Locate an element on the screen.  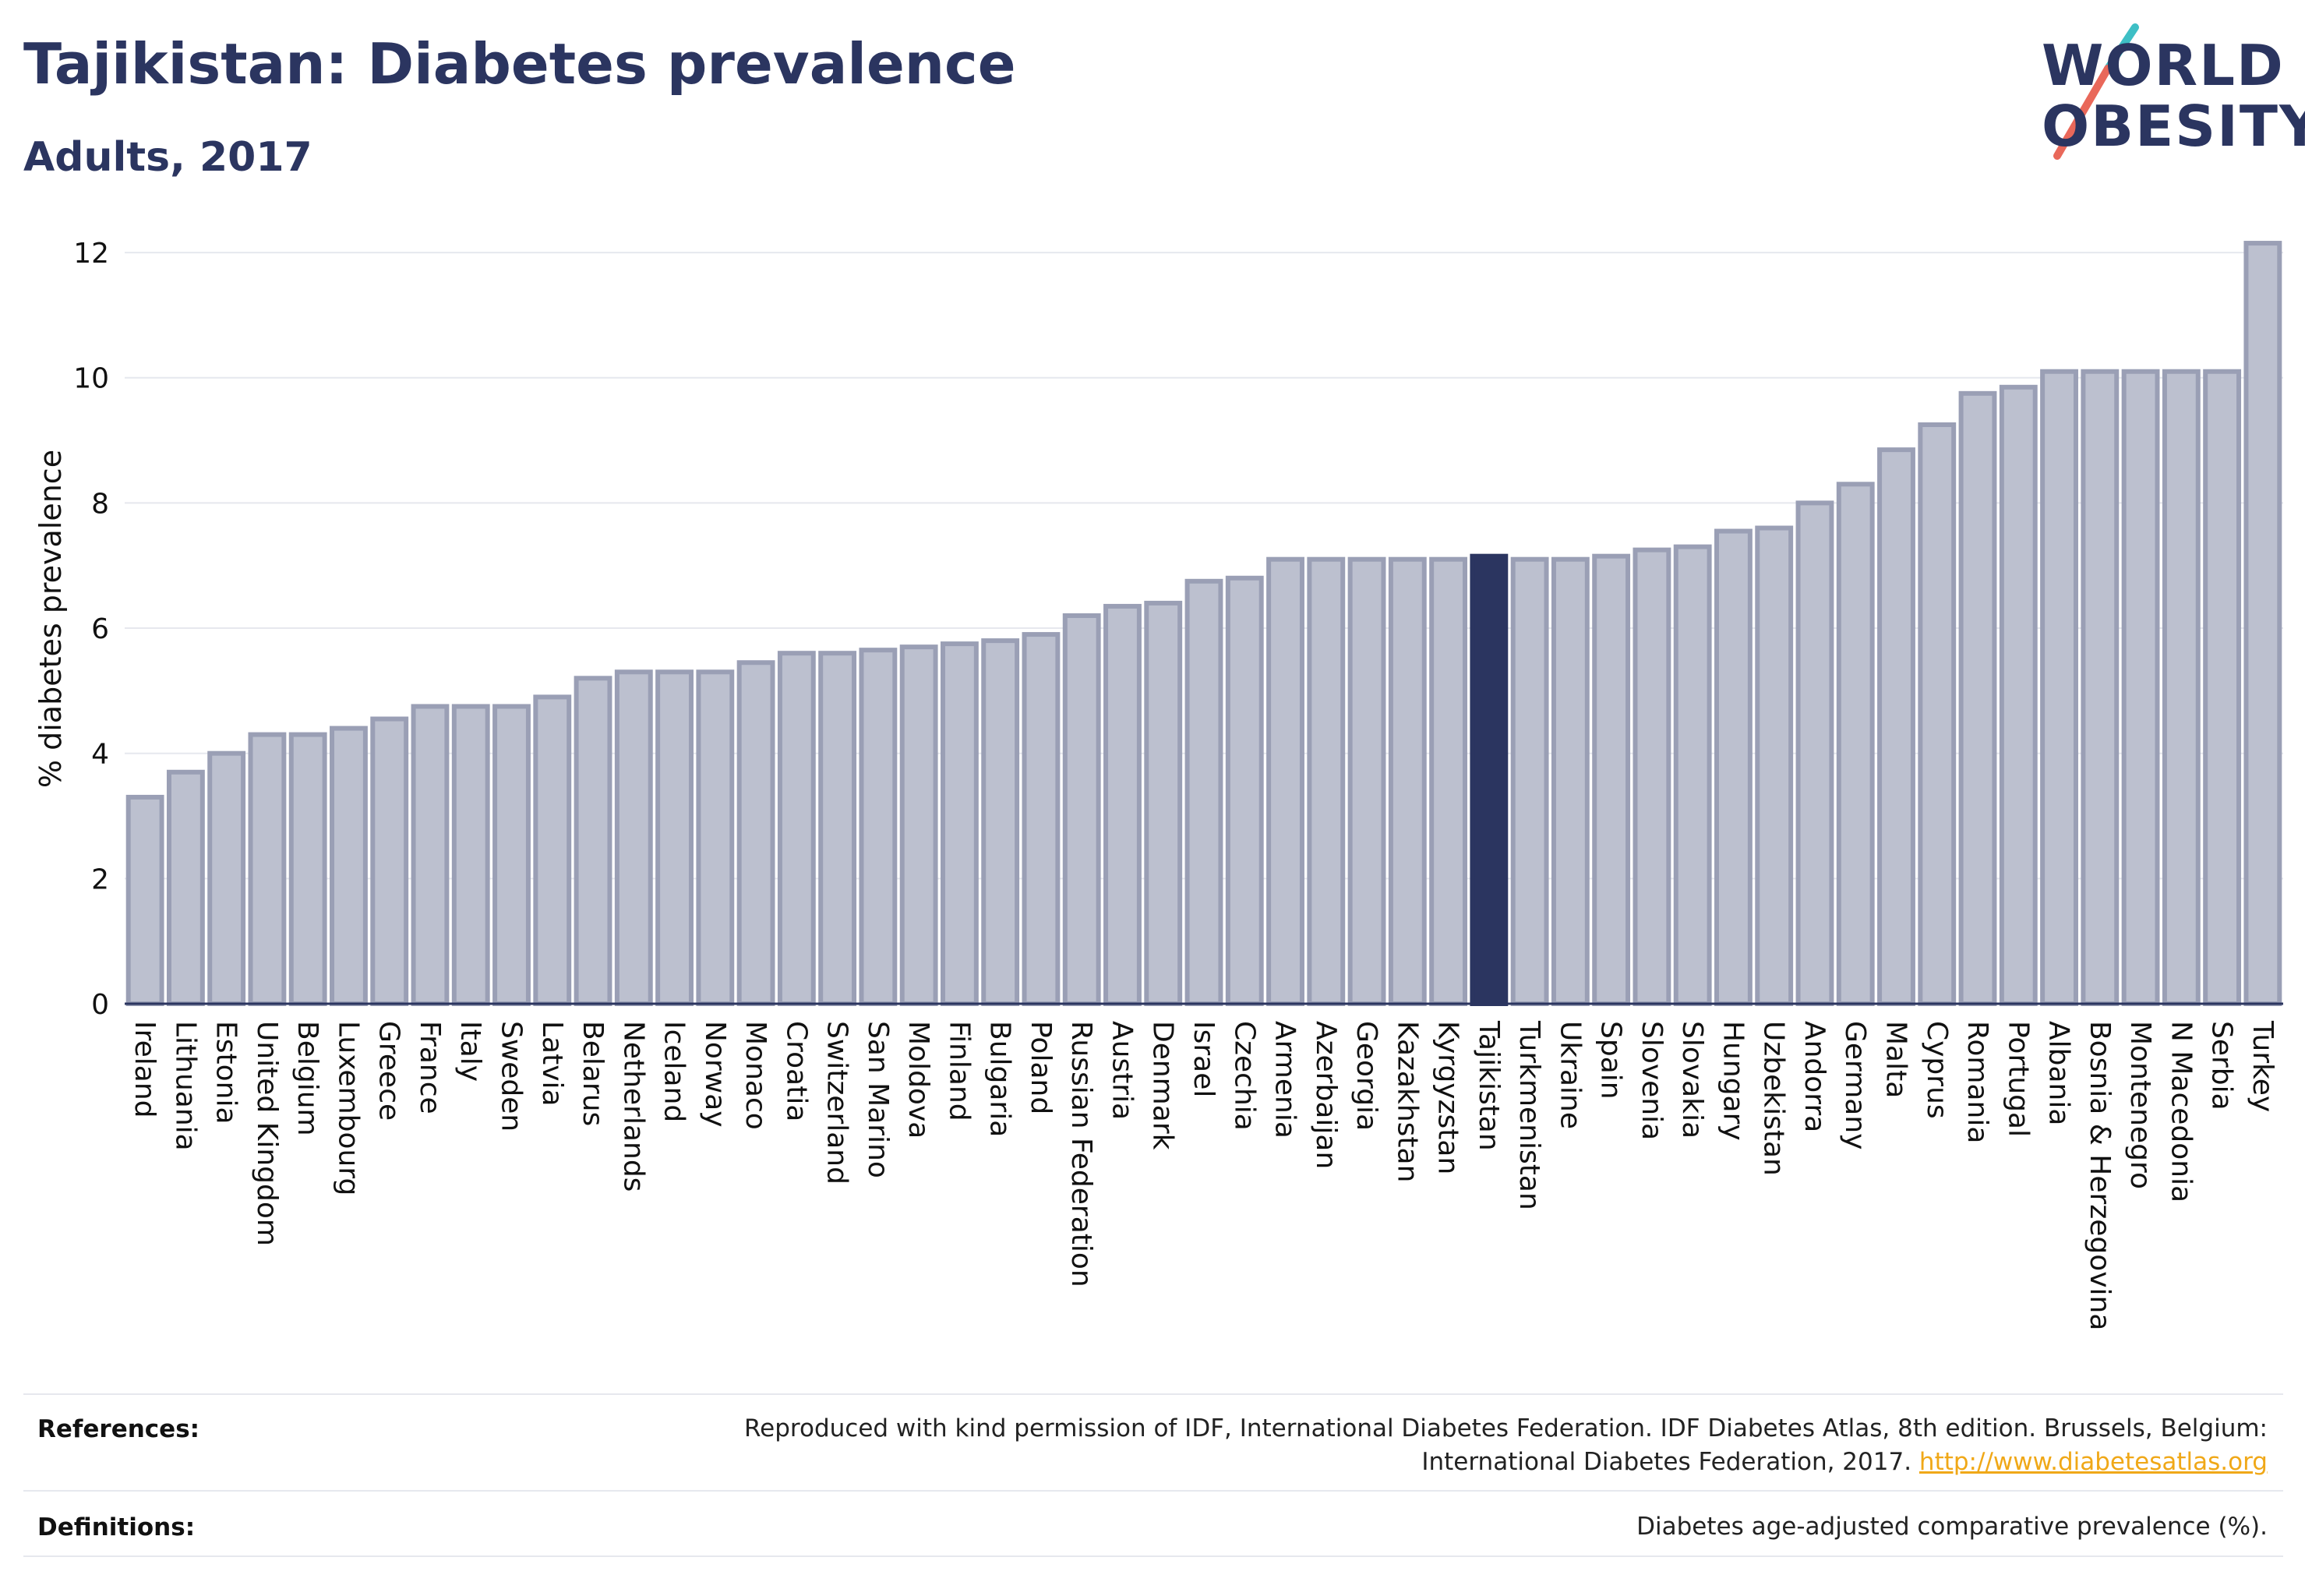
x-tick-label: Slovenia is located at coordinates (1652, 1080).